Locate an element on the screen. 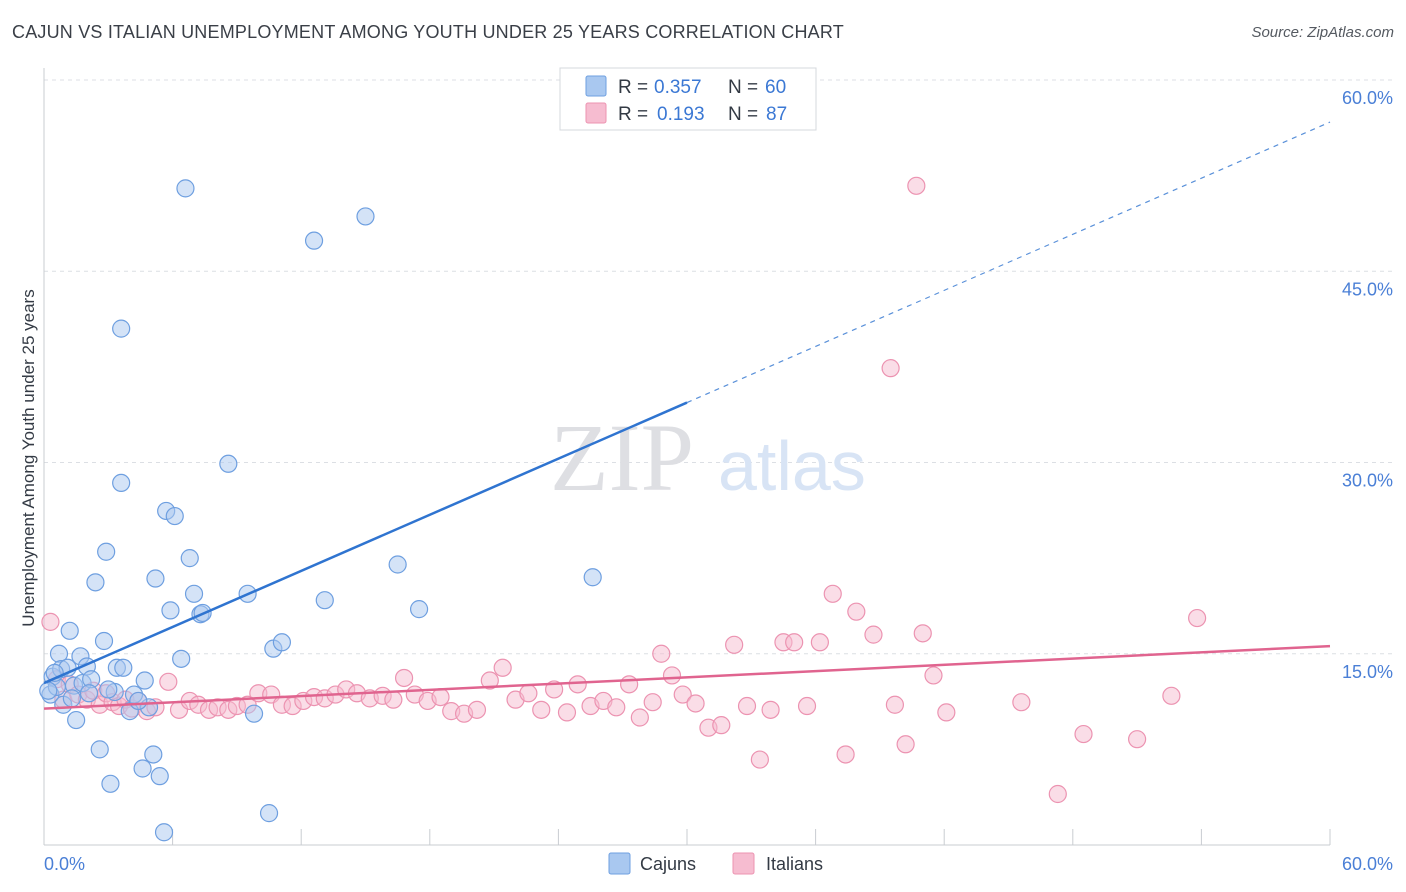 Image resolution: width=1406 pixels, height=892 pixels. legend-italian-n-label: N = is located at coordinates (743, 114).